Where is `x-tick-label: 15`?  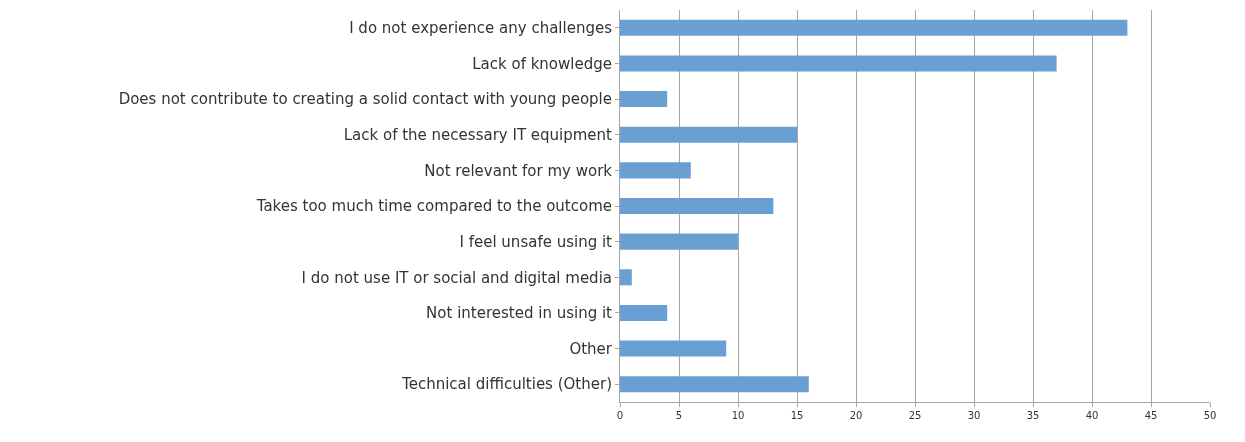
x-tick-label: 15 is located at coordinates (797, 415).